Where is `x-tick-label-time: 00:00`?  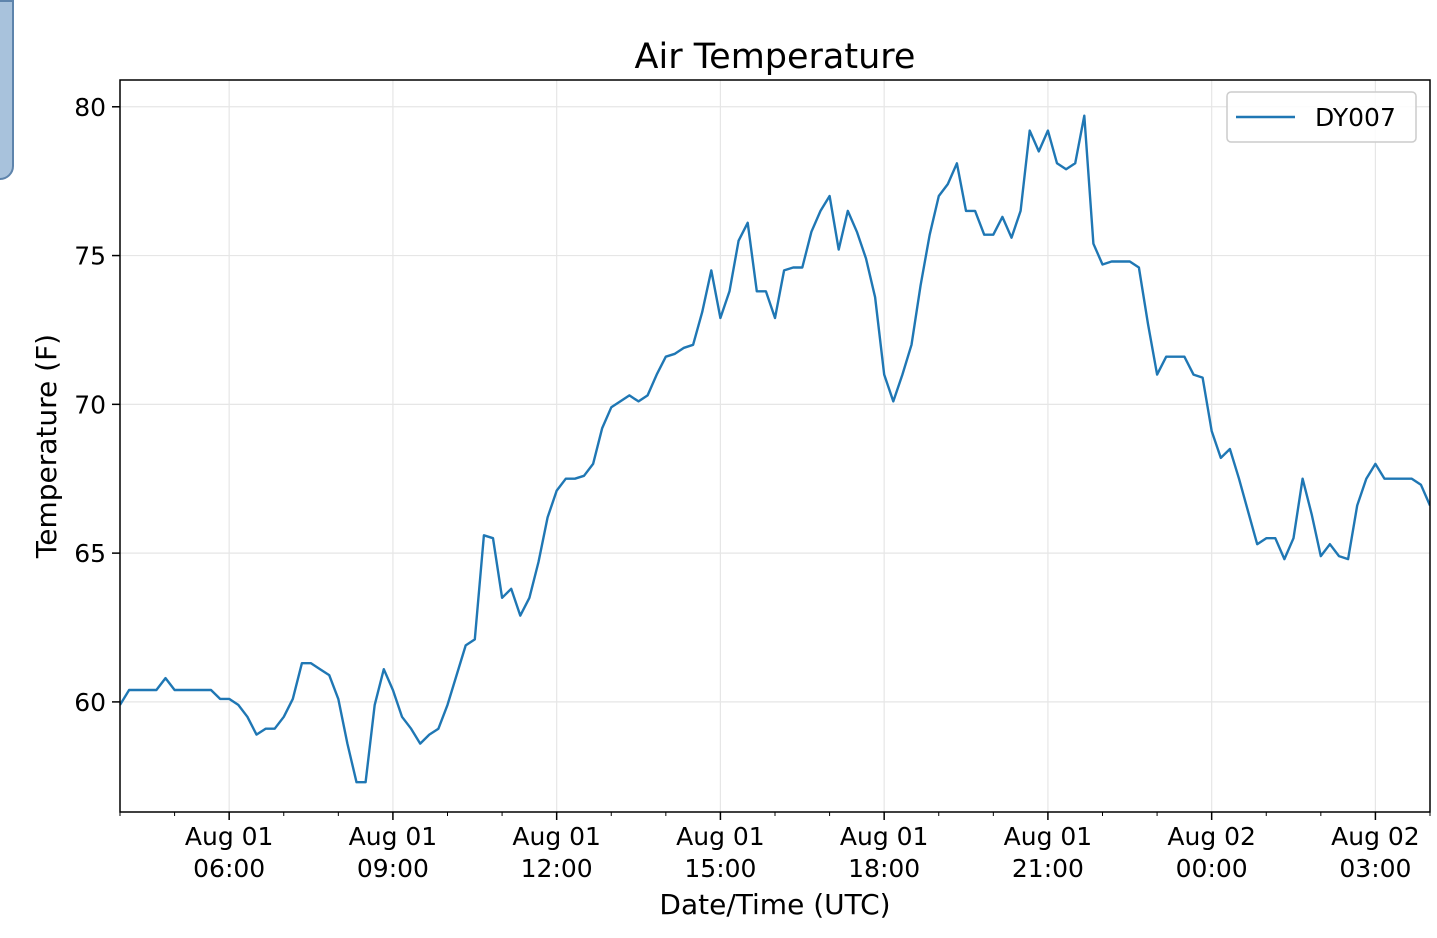 x-tick-label-time: 00:00 is located at coordinates (1212, 868).